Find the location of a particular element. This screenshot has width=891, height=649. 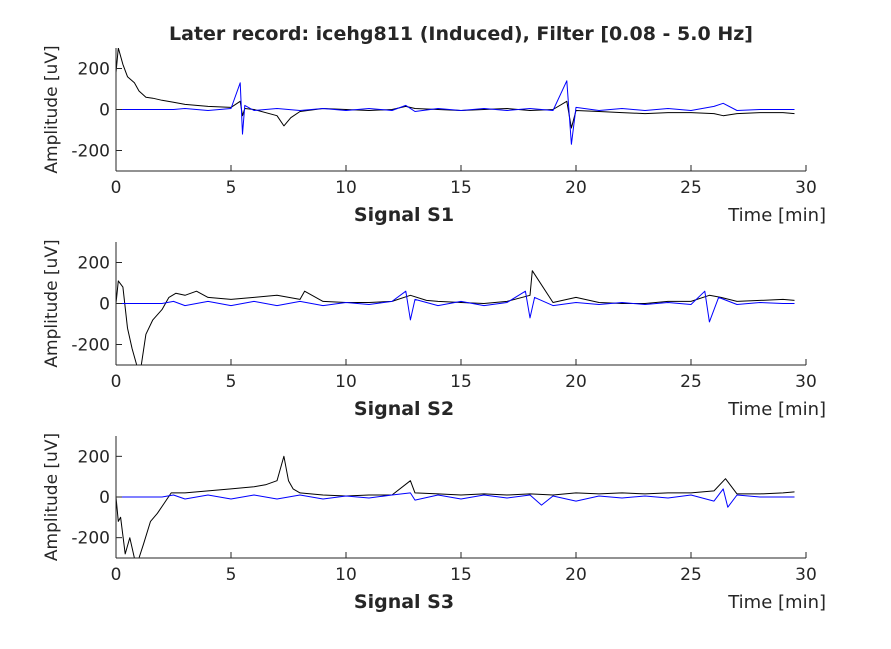

x-axis-label: Signal S1 is located at coordinates (404, 215).